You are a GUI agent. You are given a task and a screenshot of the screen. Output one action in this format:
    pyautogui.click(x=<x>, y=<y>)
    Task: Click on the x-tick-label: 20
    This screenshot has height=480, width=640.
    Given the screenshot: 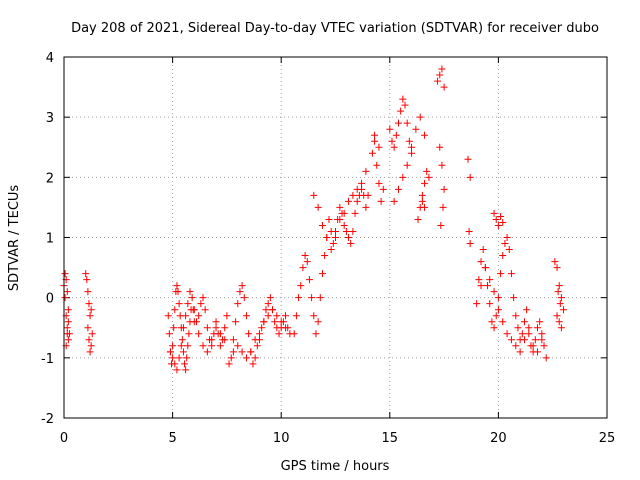 What is the action you would take?
    pyautogui.click(x=498, y=438)
    